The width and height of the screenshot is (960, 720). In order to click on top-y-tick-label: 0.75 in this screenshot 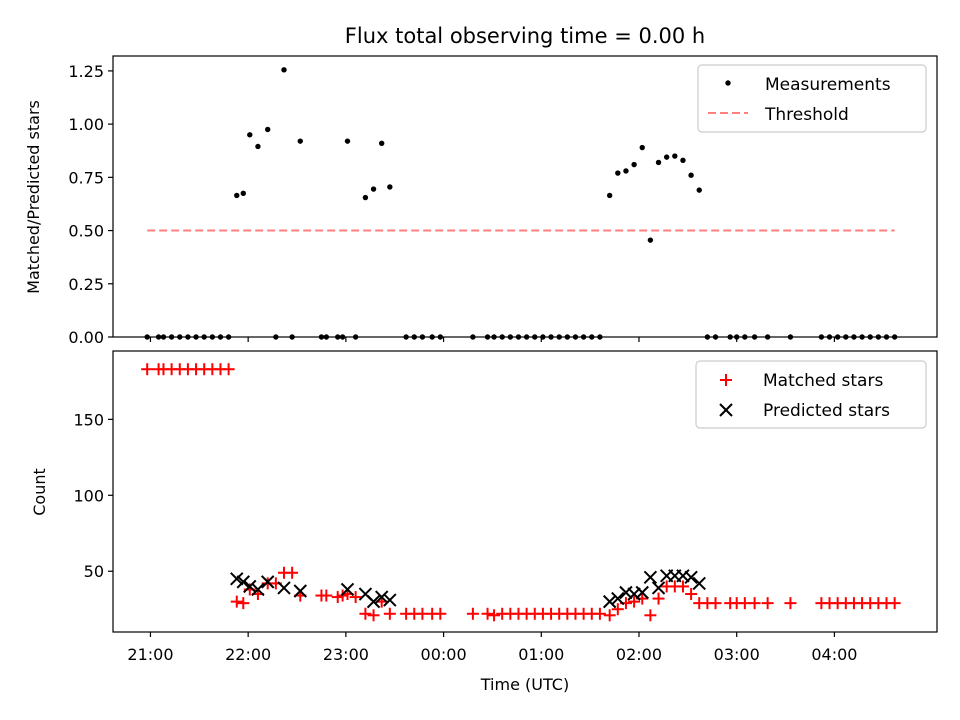, I will do `click(86, 177)`.